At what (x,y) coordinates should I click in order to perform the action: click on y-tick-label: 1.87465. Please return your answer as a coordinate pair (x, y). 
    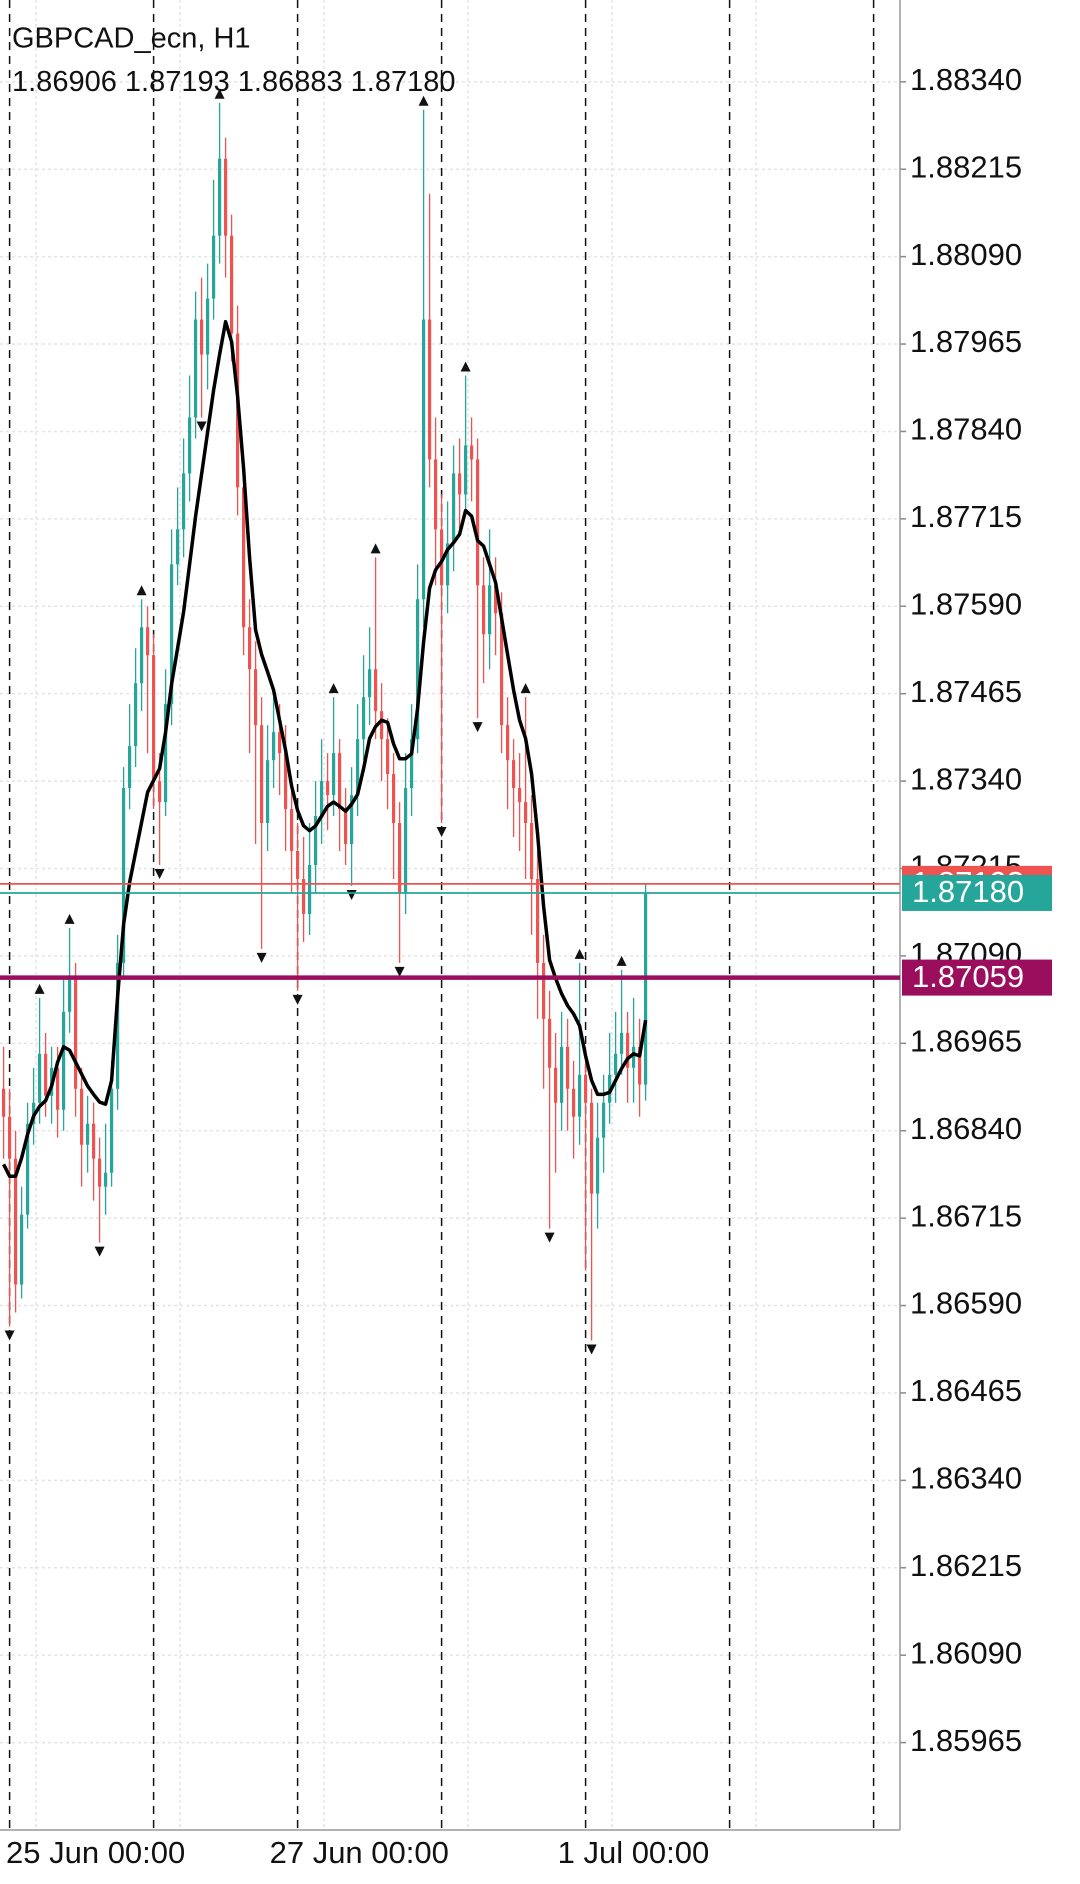
    Looking at the image, I should click on (966, 691).